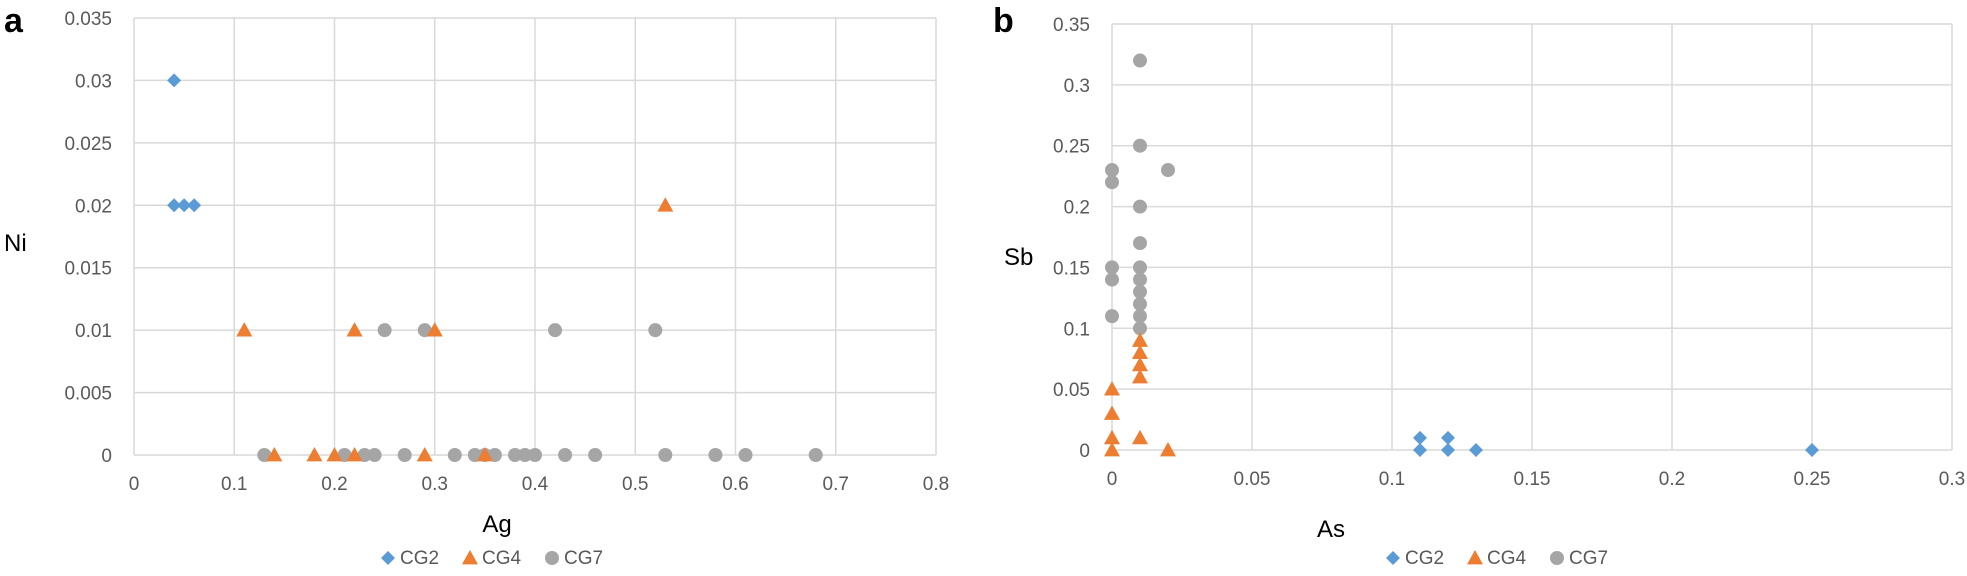 This screenshot has width=1967, height=576. Describe the element at coordinates (1588, 558) in the screenshot. I see `panel-b-legend-cg7-label: CG7` at that location.